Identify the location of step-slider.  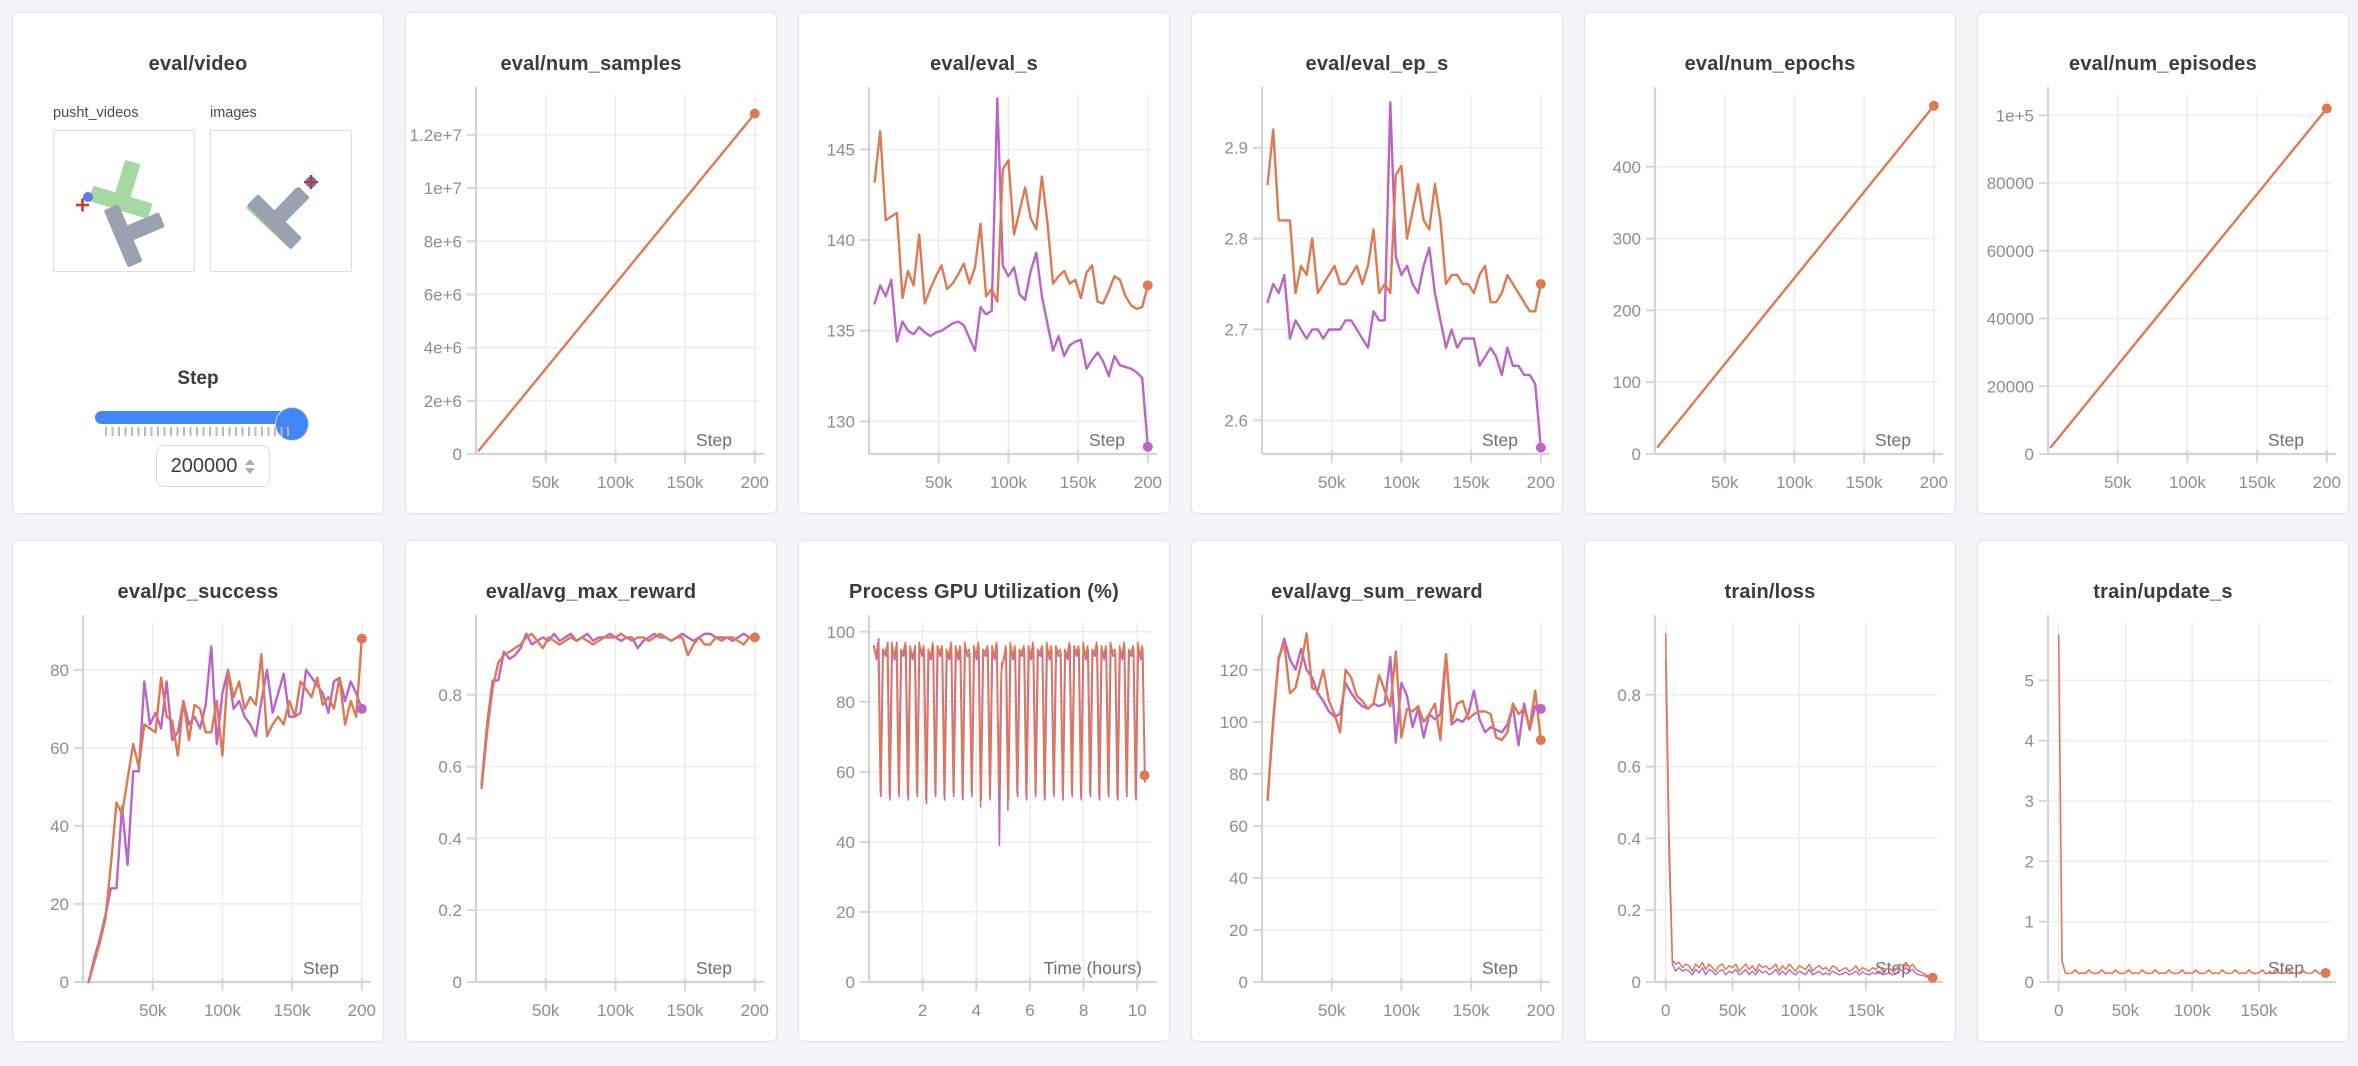
(202, 423).